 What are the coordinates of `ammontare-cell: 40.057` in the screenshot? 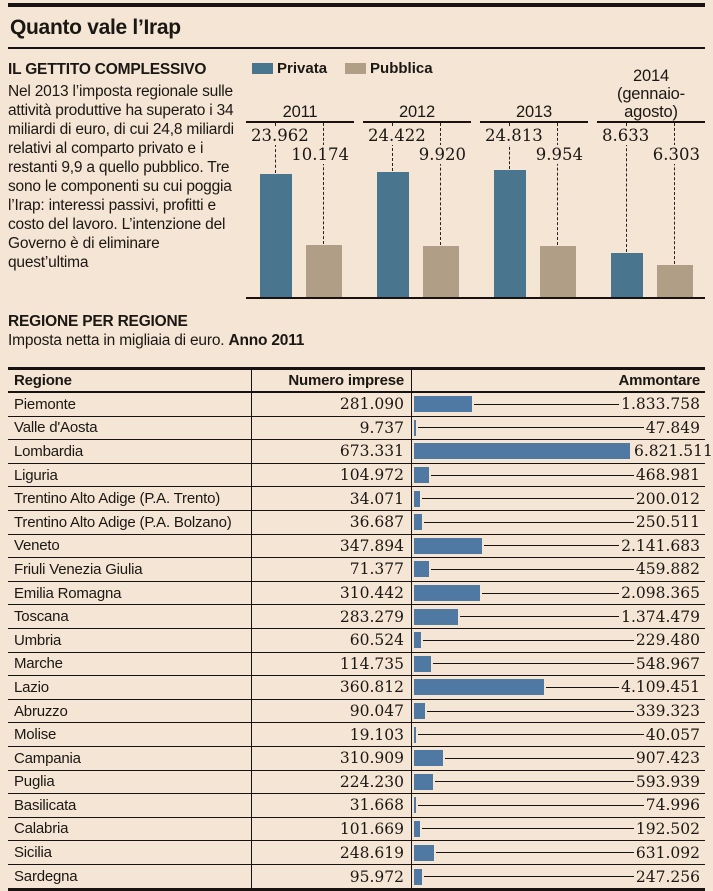 It's located at (558, 734).